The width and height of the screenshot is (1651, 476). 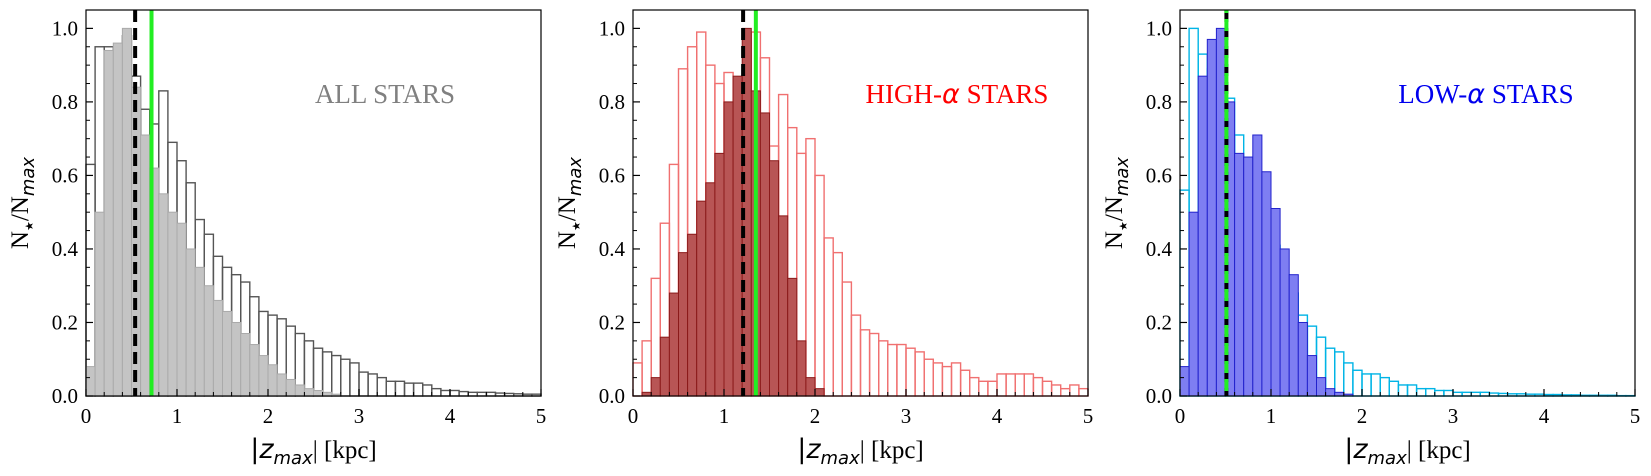 What do you see at coordinates (1485, 94) in the screenshot?
I see `panel-label: LOW-α STARS` at bounding box center [1485, 94].